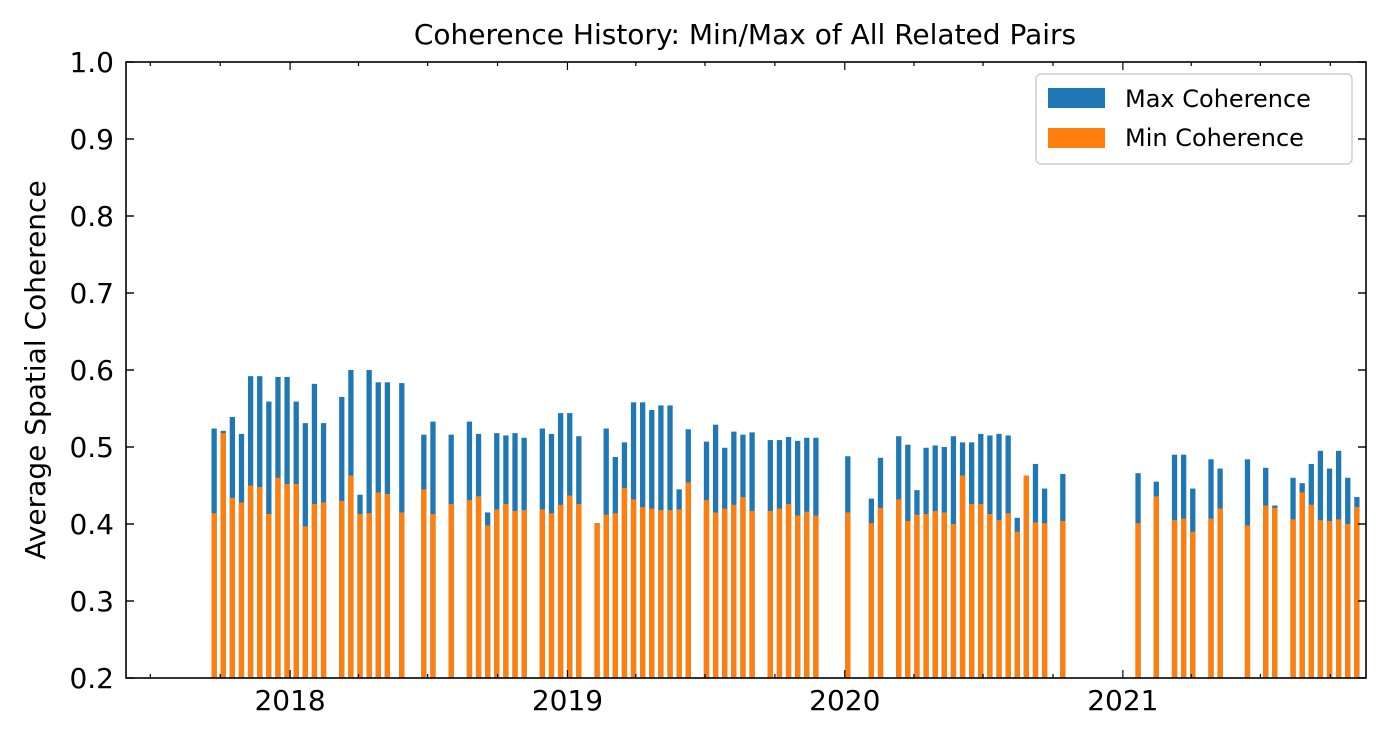 Image resolution: width=1387 pixels, height=741 pixels. I want to click on legend-swatch-min, so click(1076, 138).